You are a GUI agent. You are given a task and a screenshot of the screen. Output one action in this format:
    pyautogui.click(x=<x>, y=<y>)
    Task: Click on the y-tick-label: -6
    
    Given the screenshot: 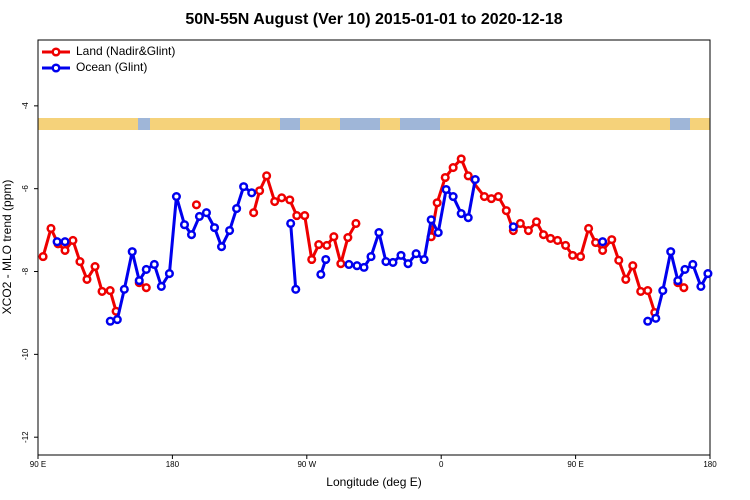 What is the action you would take?
    pyautogui.click(x=25, y=189)
    